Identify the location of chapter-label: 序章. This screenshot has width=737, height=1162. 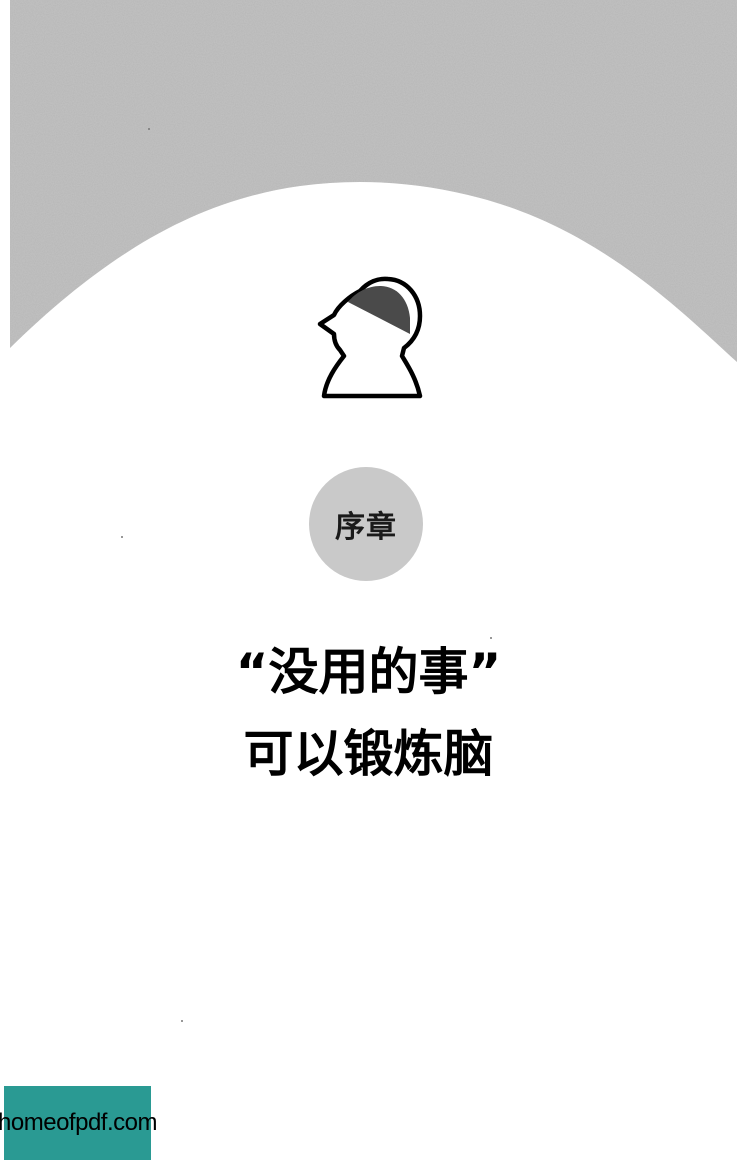
(366, 527).